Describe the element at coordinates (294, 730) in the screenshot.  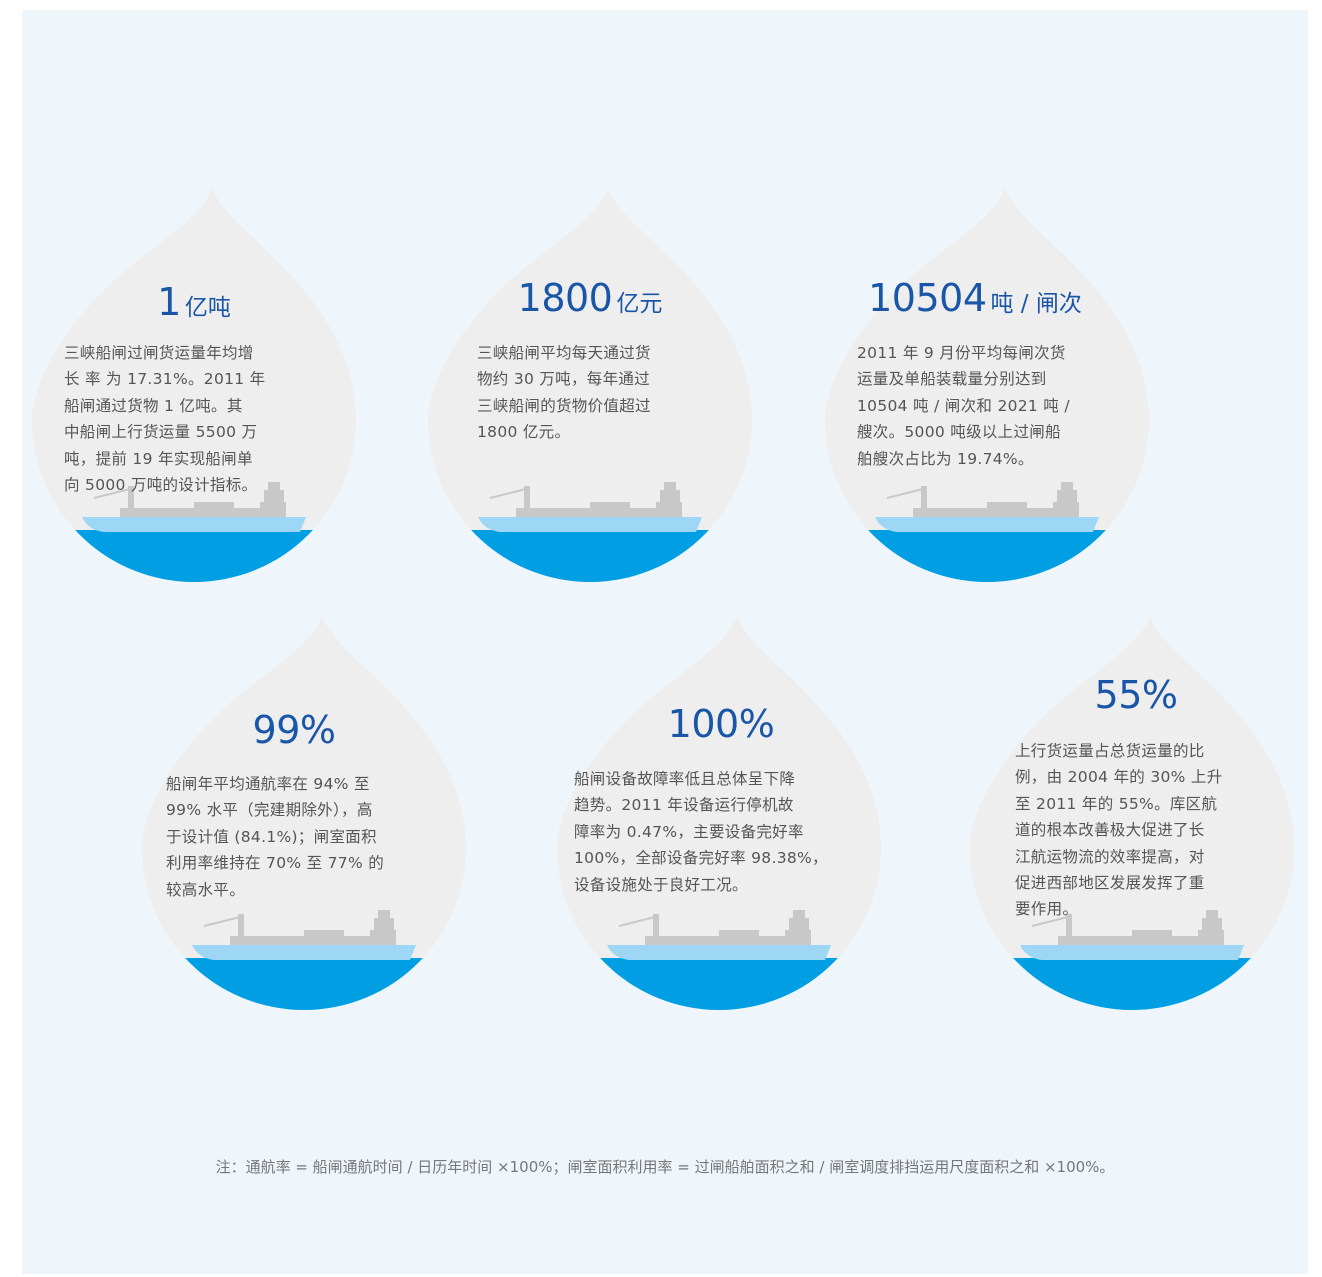
I see `stat-value: 99%` at that location.